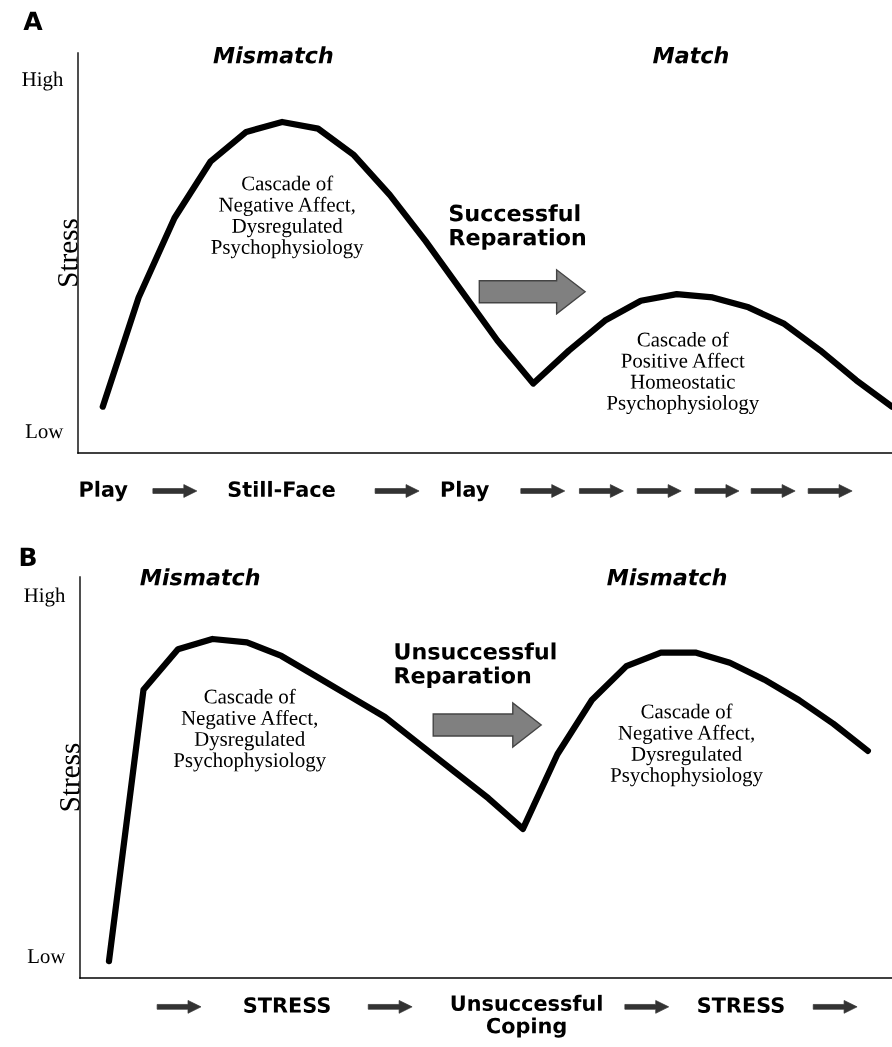  Describe the element at coordinates (281, 489) in the screenshot. I see `text: Still-Face` at that location.